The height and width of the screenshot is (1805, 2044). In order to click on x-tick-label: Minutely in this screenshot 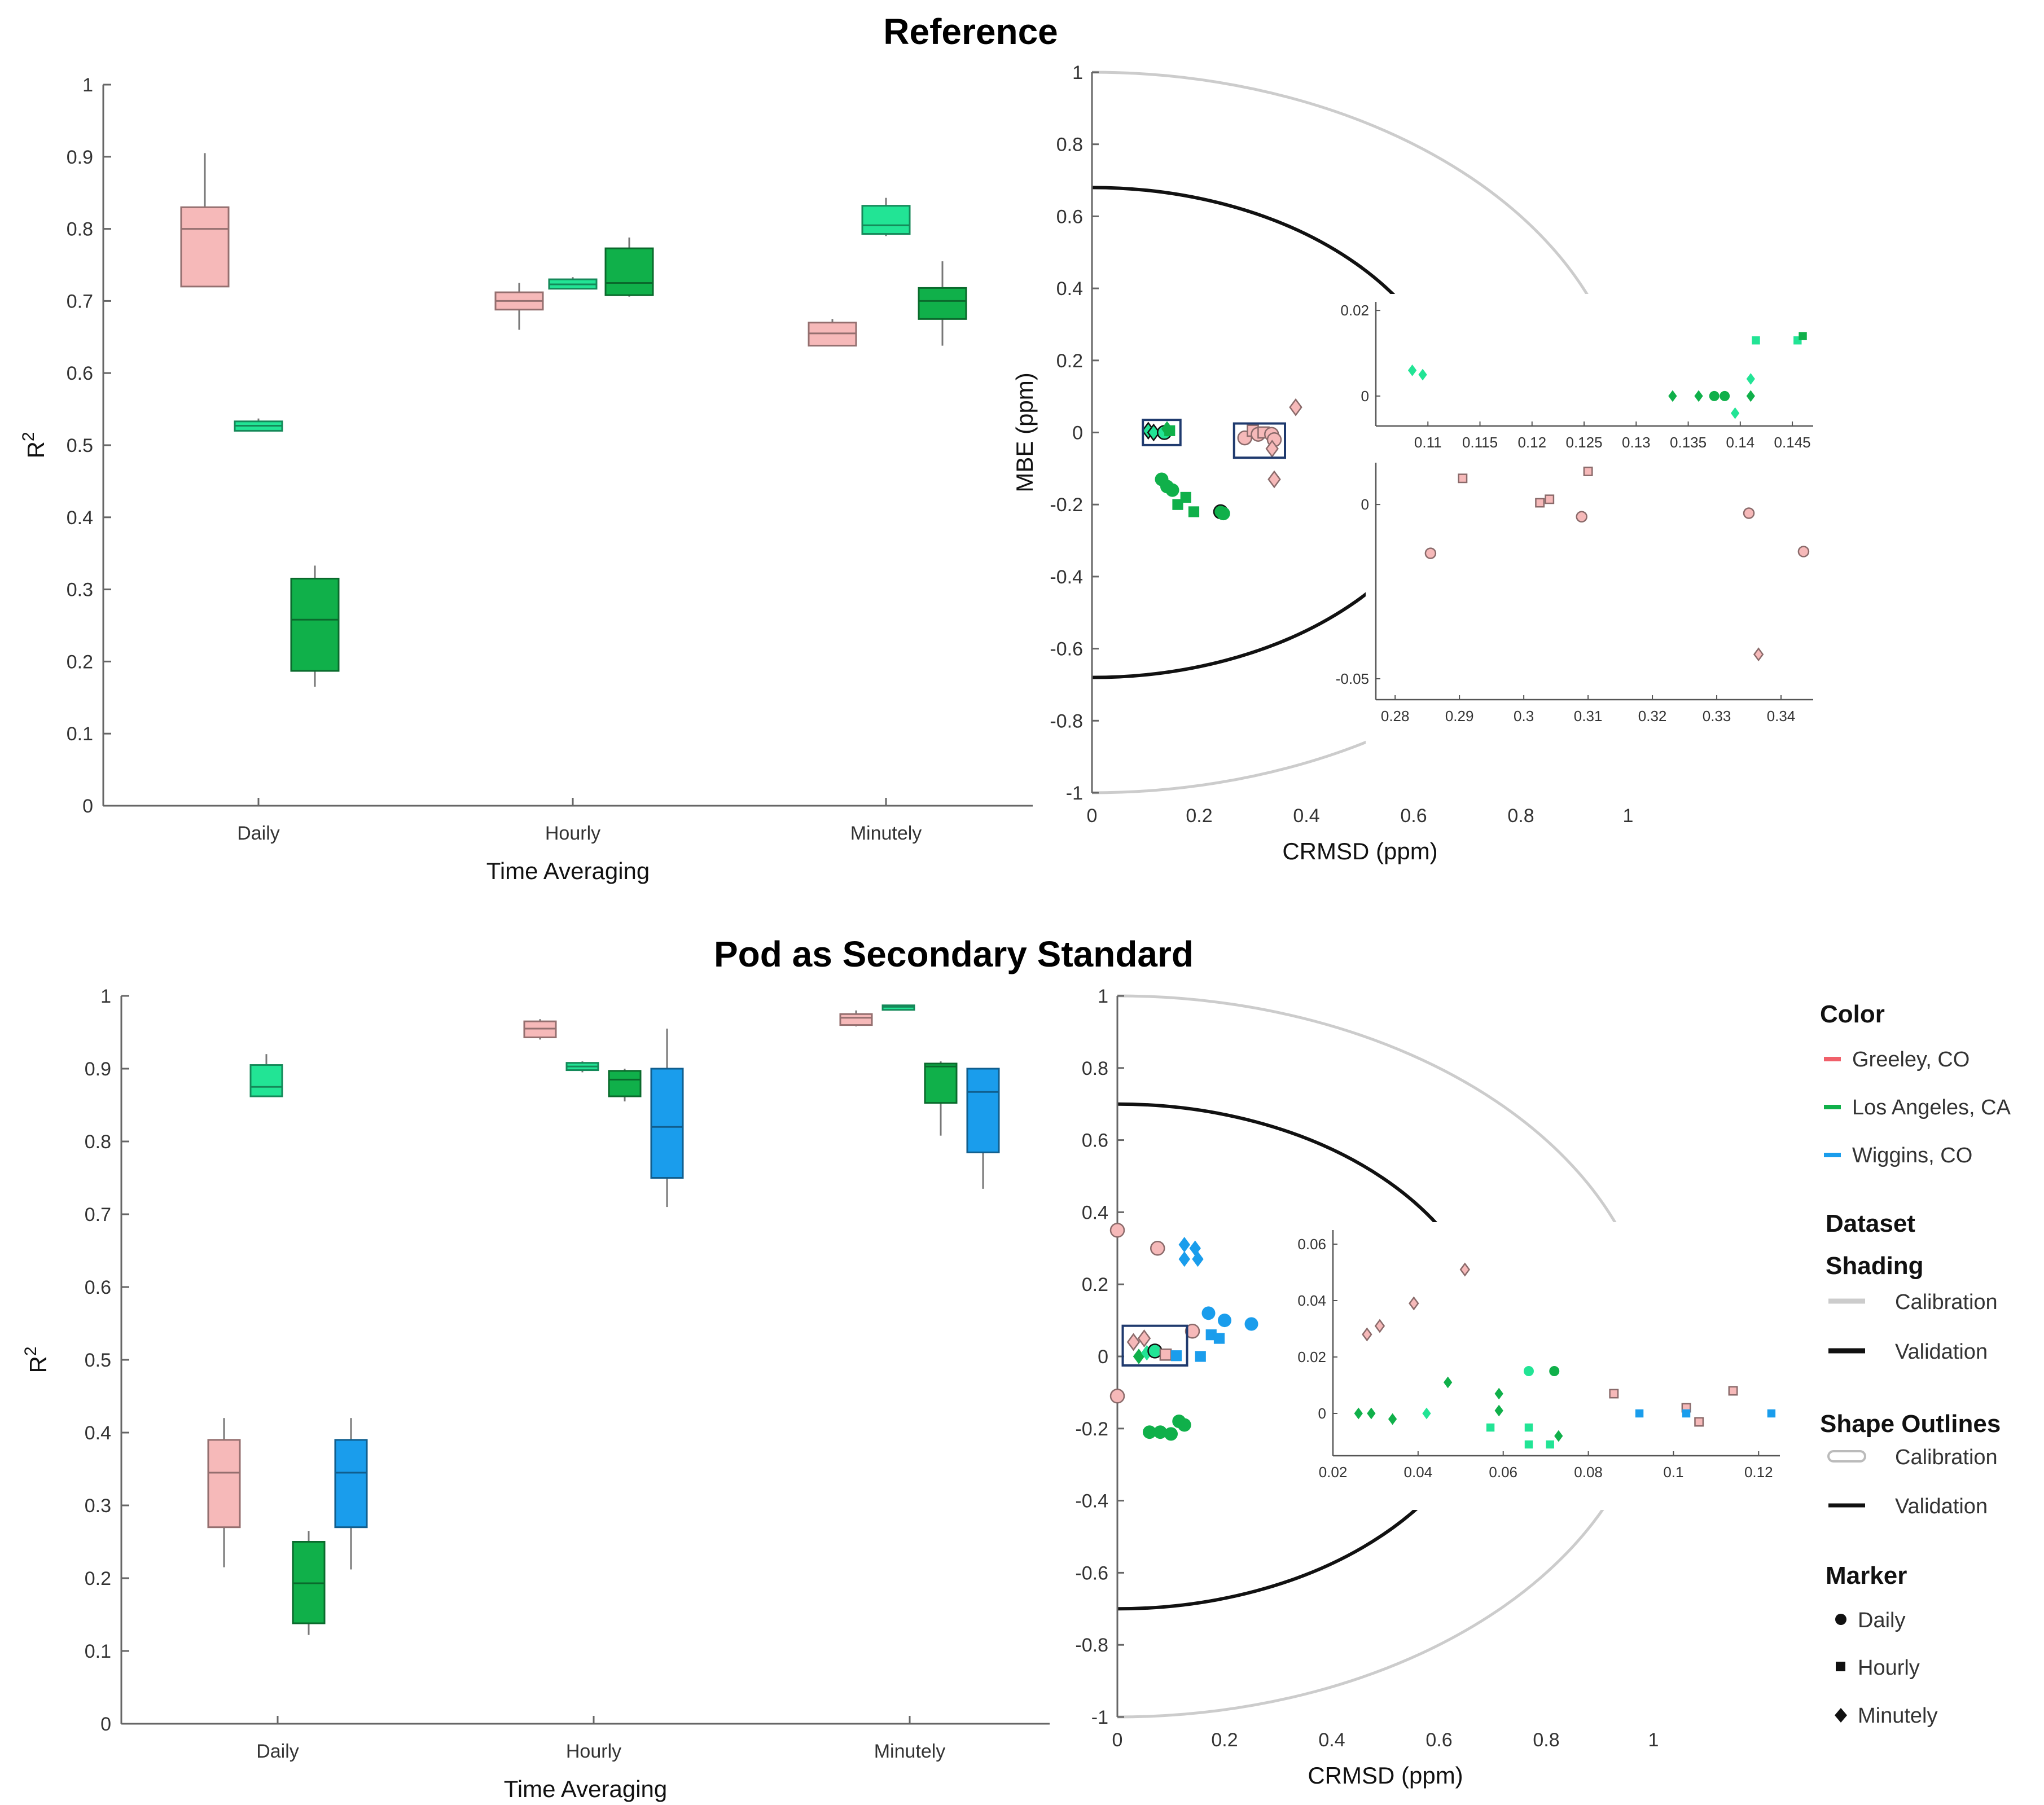, I will do `click(886, 833)`.